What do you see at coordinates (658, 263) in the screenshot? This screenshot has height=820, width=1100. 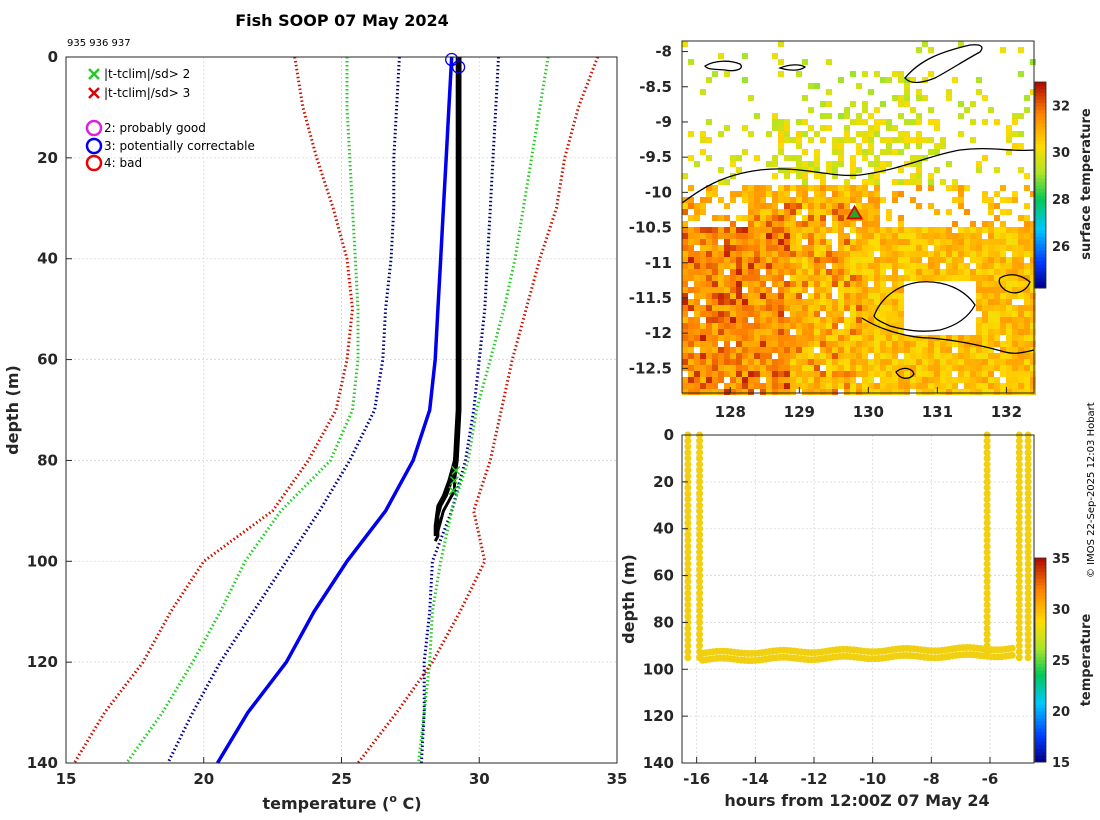 I see `map-y-tick-label: -11` at bounding box center [658, 263].